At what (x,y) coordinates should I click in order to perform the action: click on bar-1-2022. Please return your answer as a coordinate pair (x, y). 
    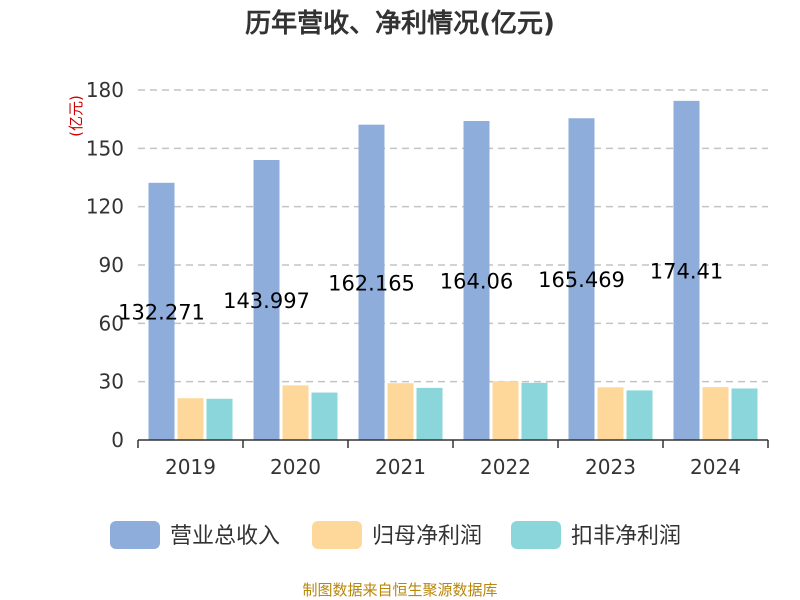
    Looking at the image, I should click on (476, 280).